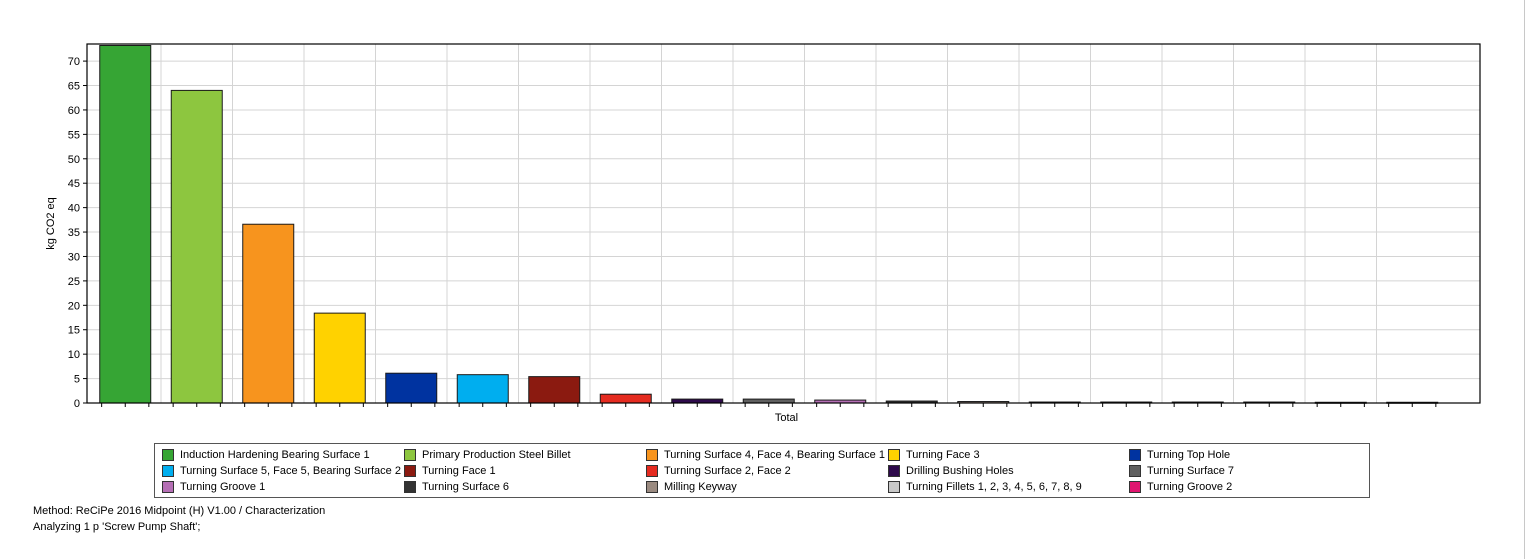 Image resolution: width=1525 pixels, height=559 pixels. Describe the element at coordinates (77, 404) in the screenshot. I see `y-tick-label: 0` at that location.